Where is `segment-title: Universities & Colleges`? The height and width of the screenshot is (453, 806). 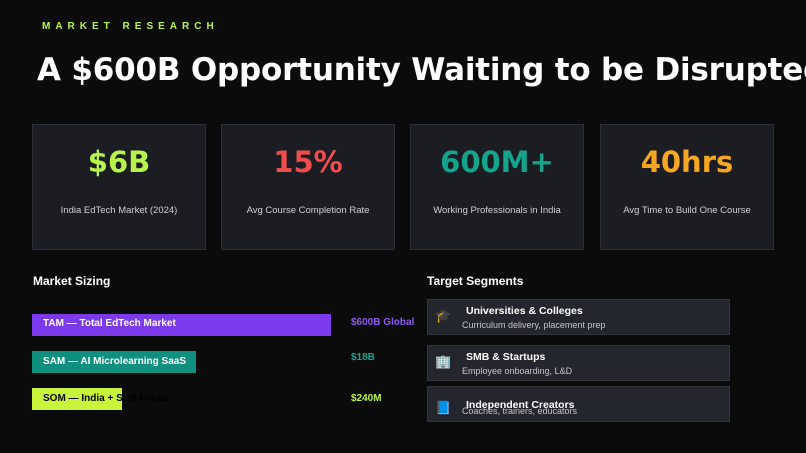
segment-title: Universities & Colleges is located at coordinates (524, 311).